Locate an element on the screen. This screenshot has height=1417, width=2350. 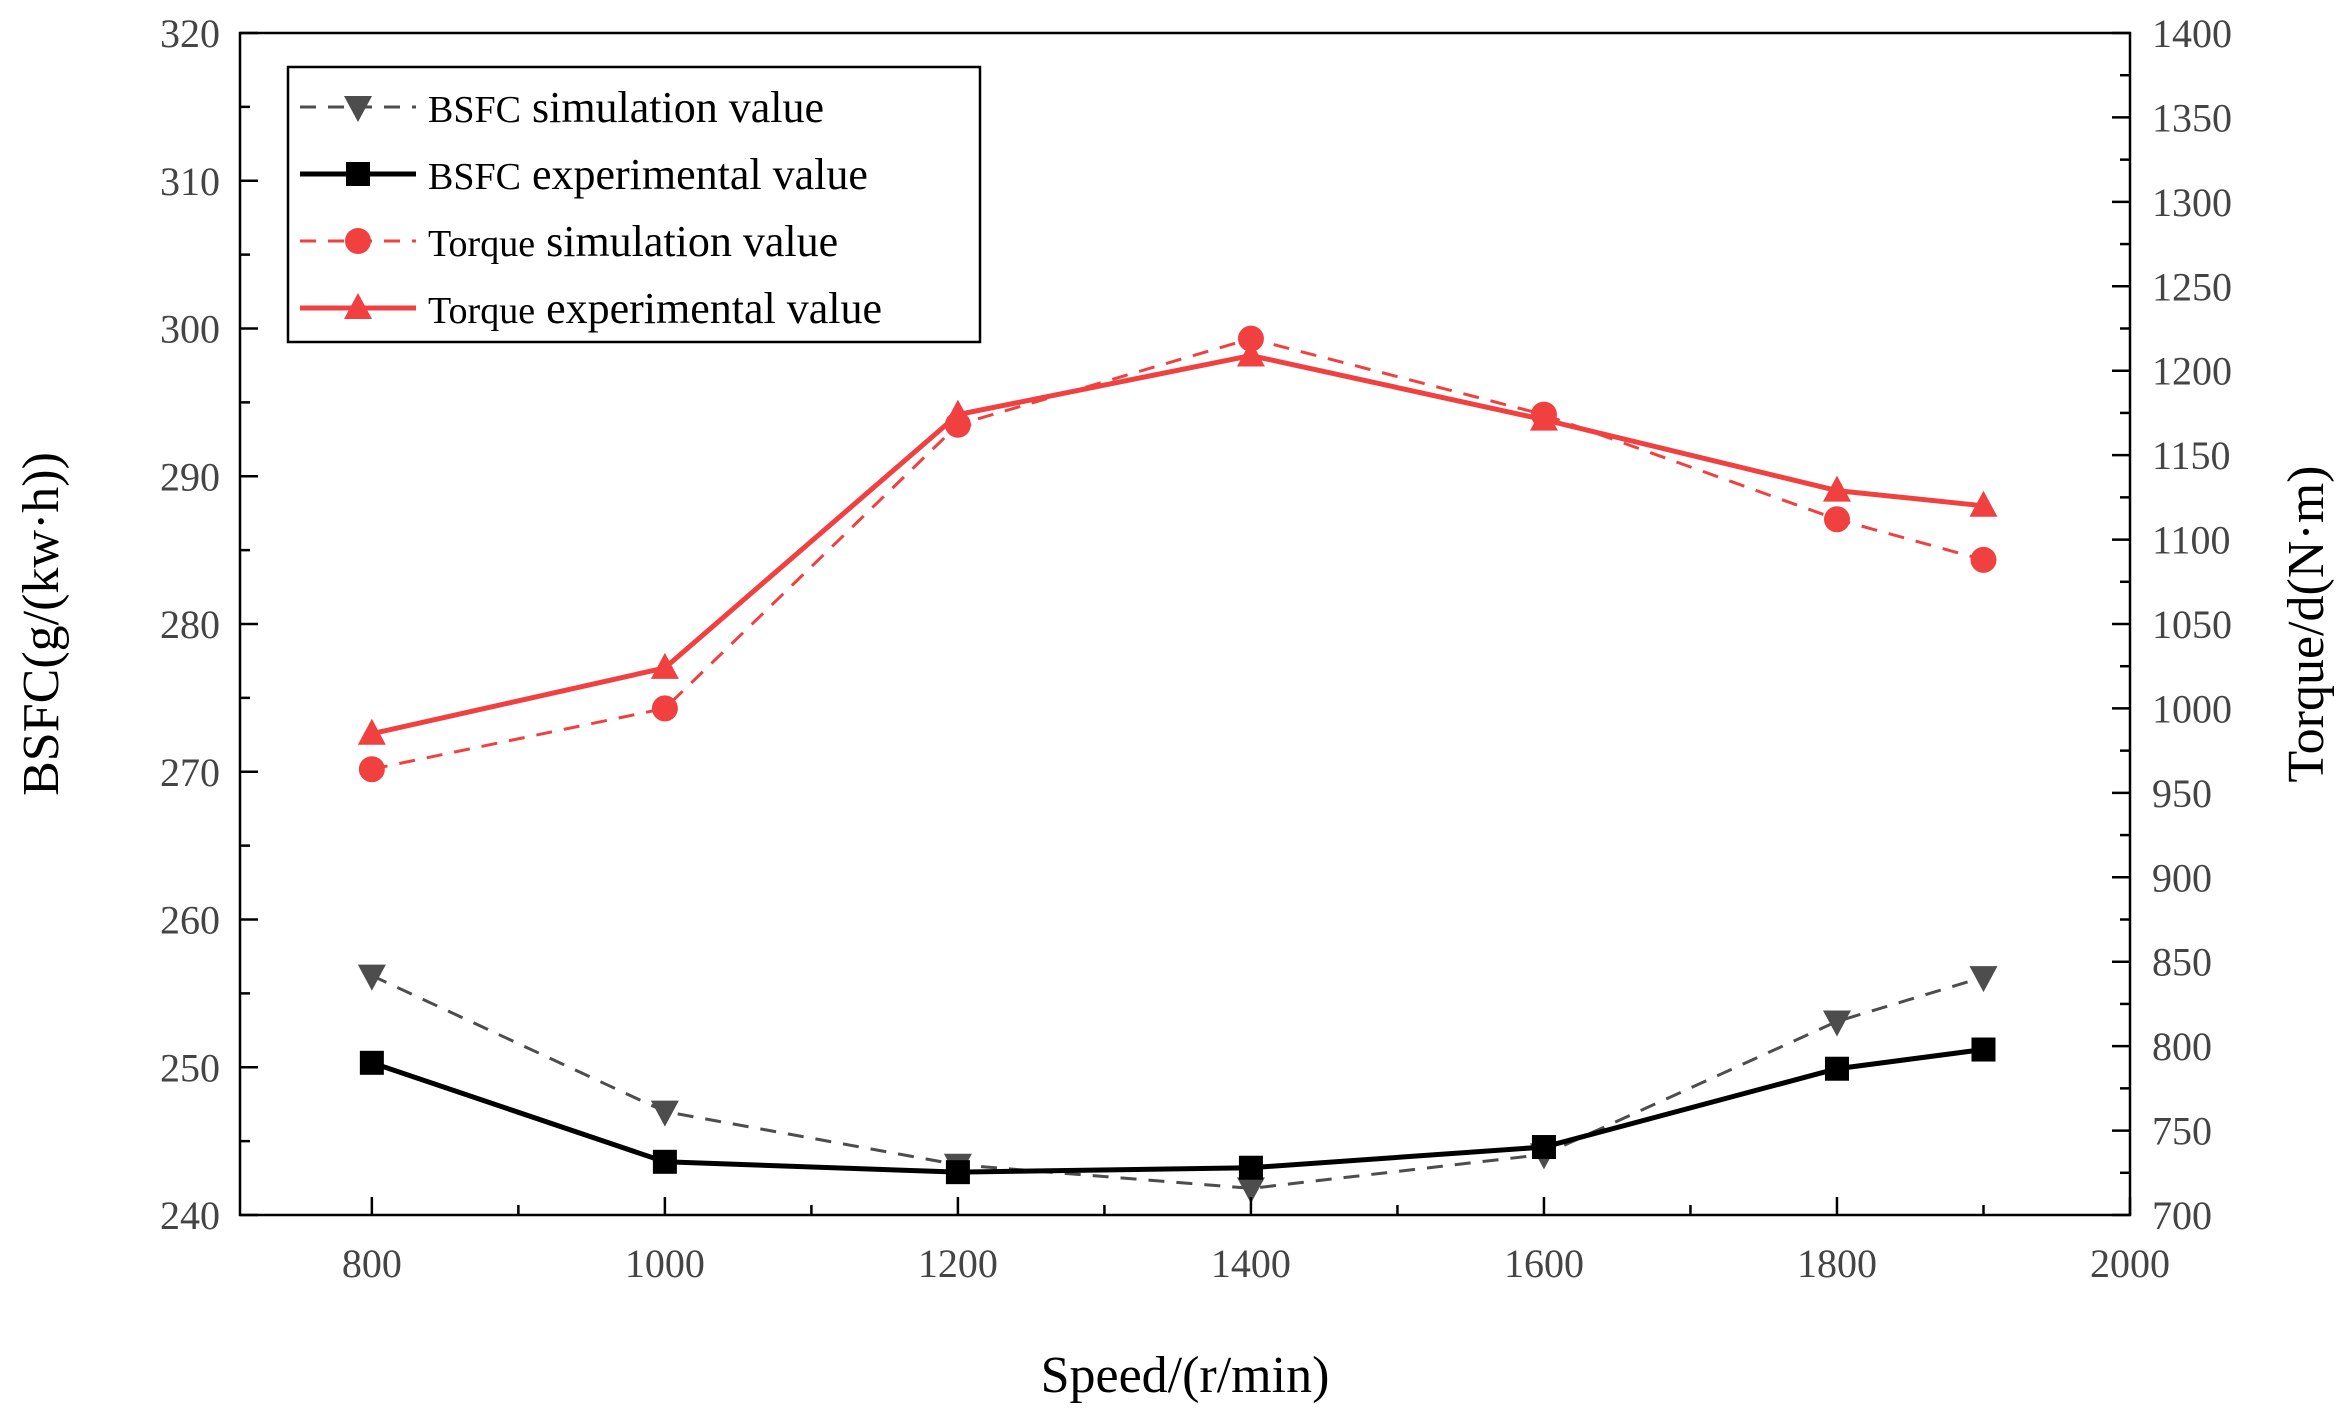
torque-experimental-value-legend-label: Torque experimental value is located at coordinates (655, 308).